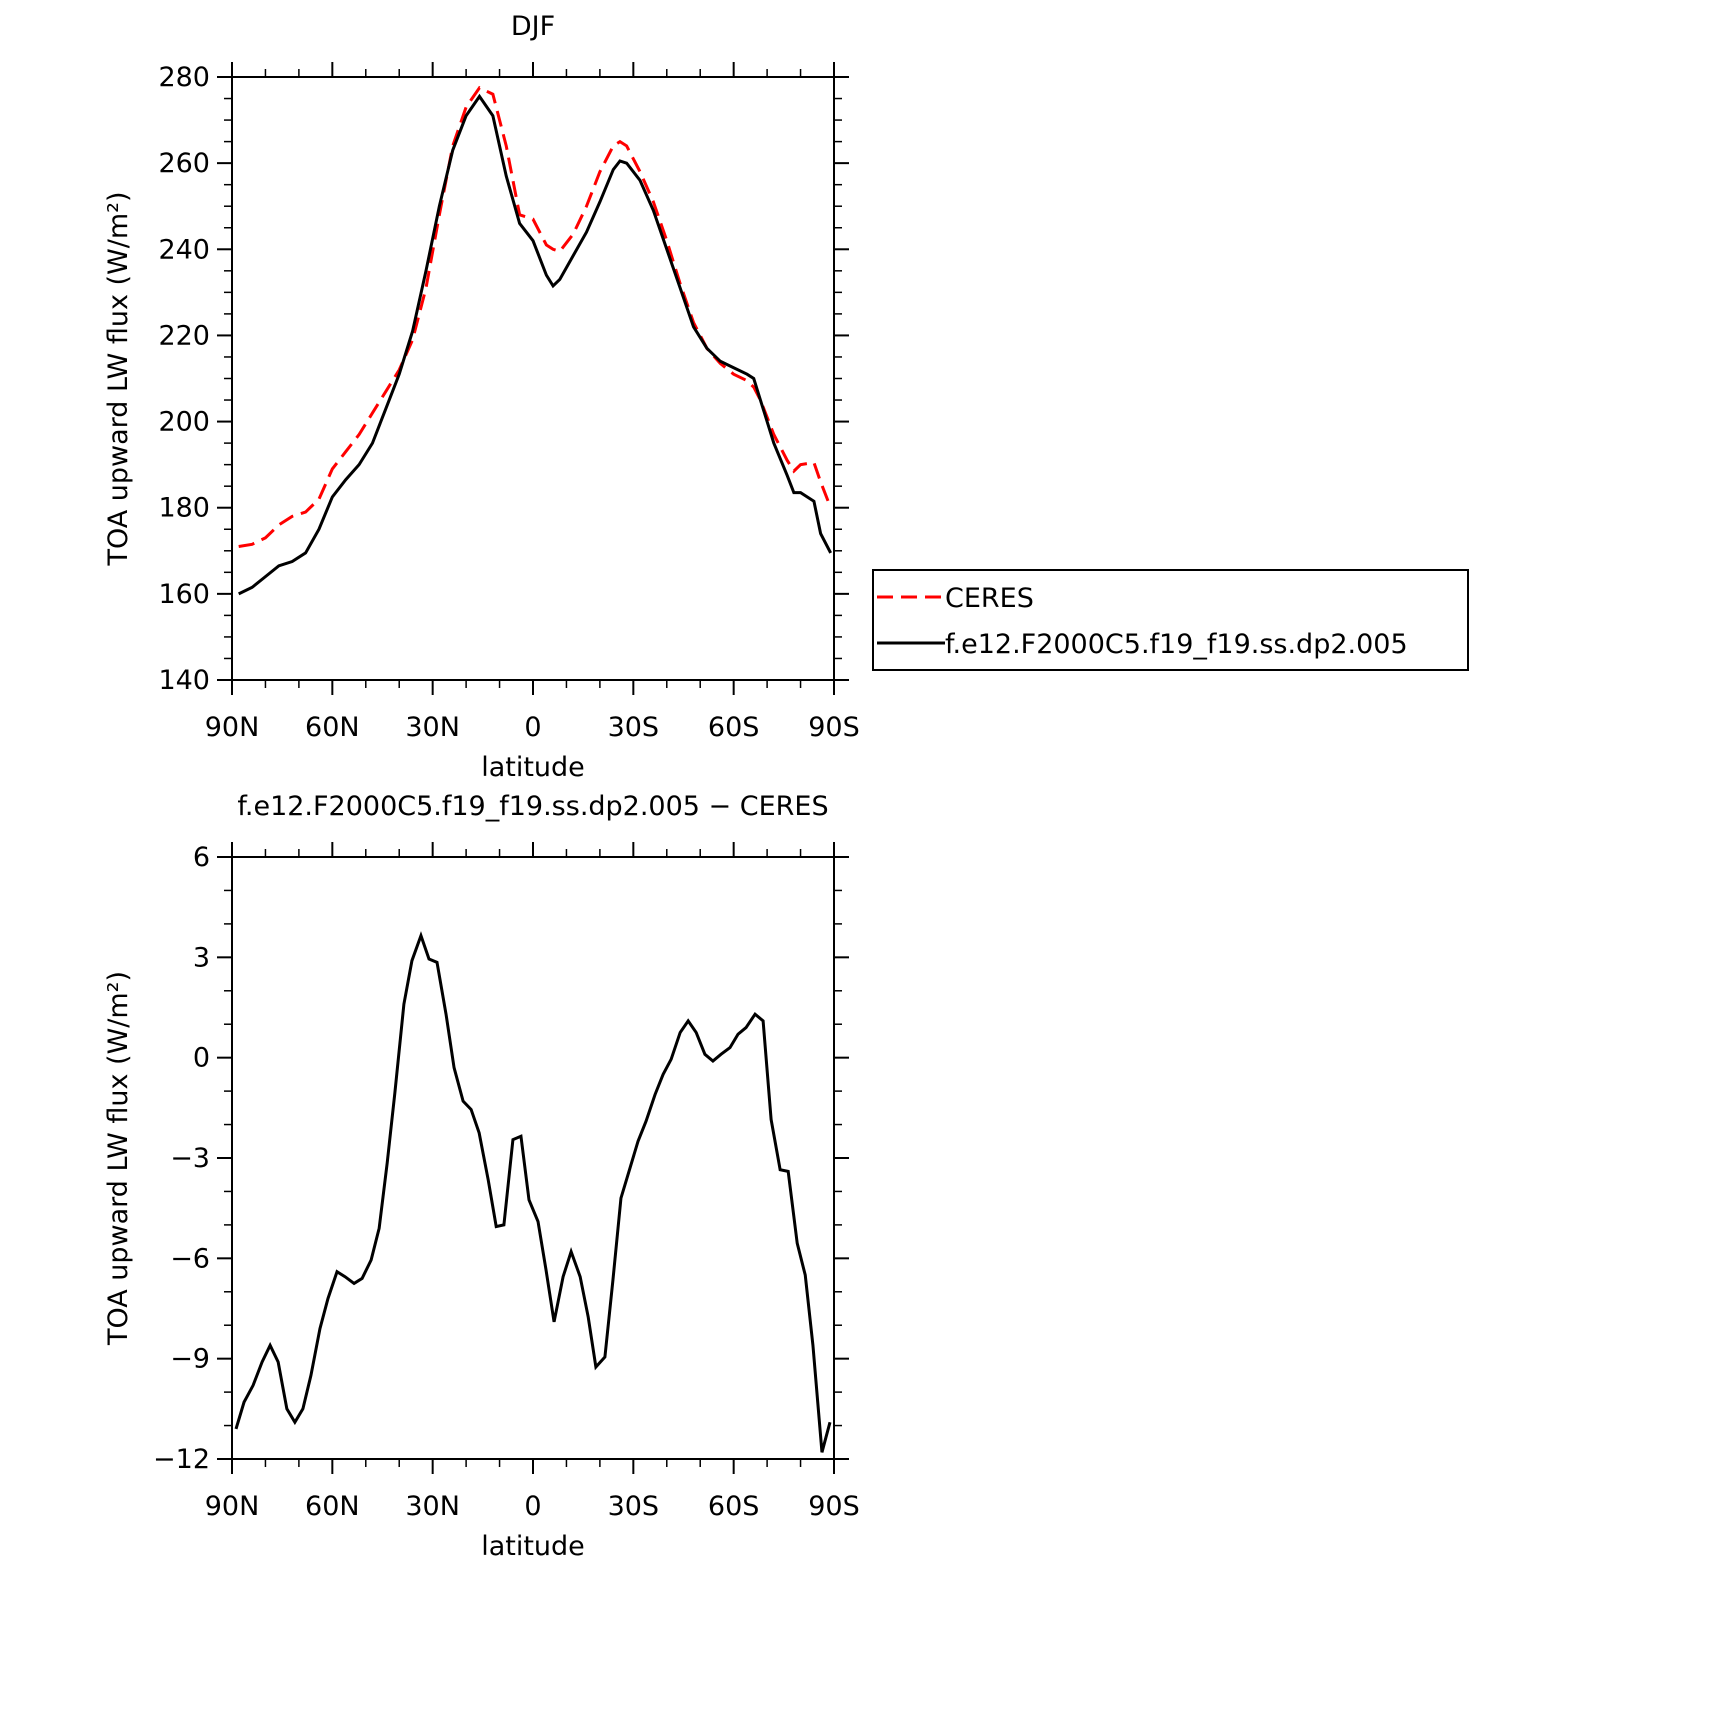 This screenshot has height=1717, width=1710. Describe the element at coordinates (184, 77) in the screenshot. I see `y-tick-label: 280` at that location.